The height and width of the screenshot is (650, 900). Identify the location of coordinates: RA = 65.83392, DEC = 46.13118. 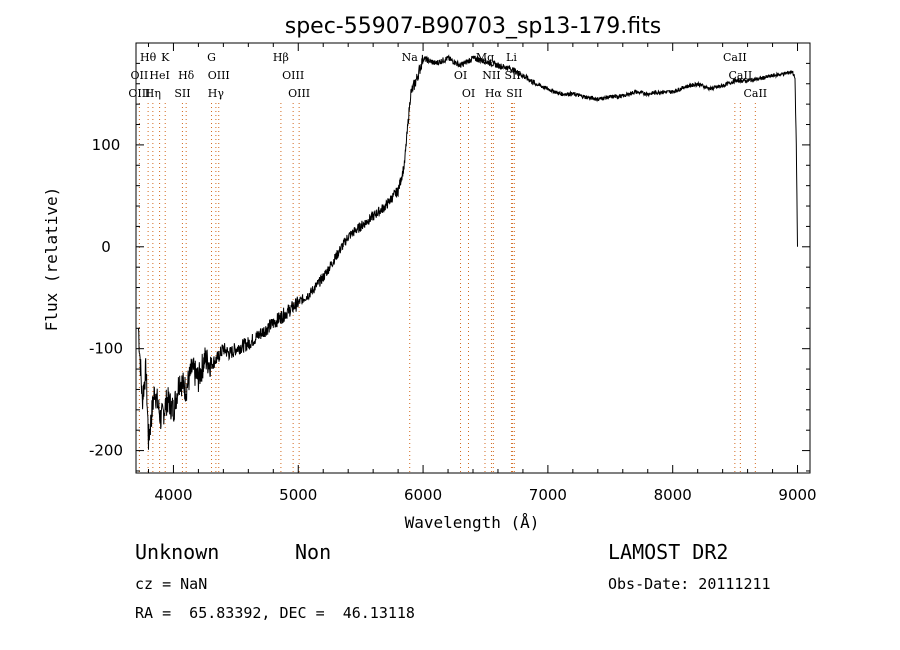
(275, 613).